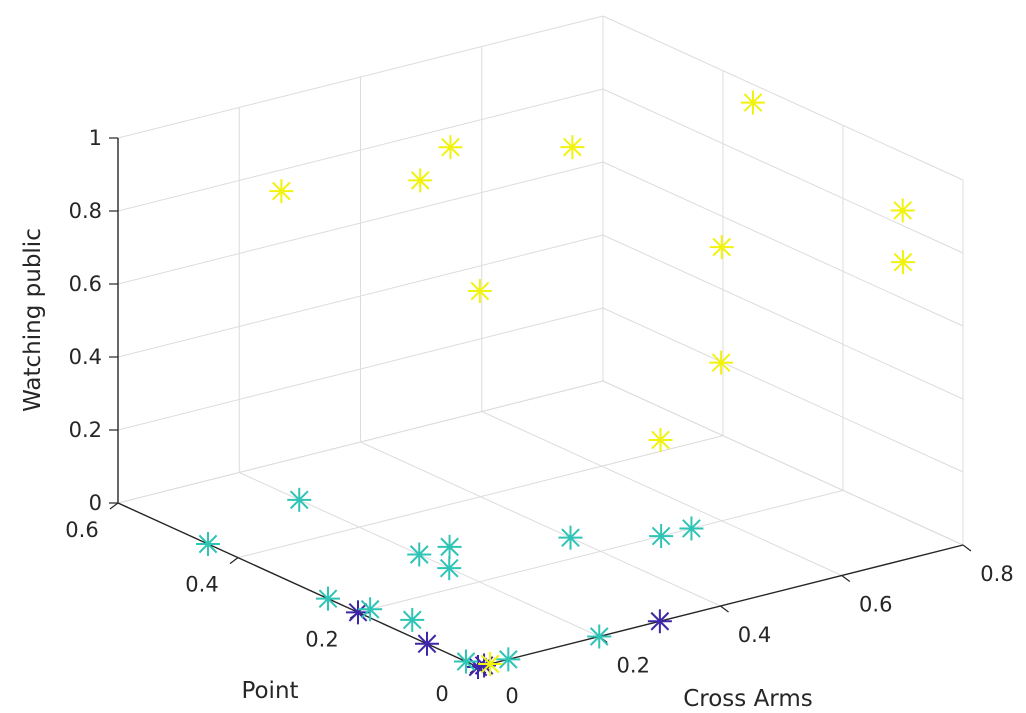 Image resolution: width=1026 pixels, height=713 pixels. Describe the element at coordinates (81, 530) in the screenshot. I see `y-tick-label: 0.6` at that location.